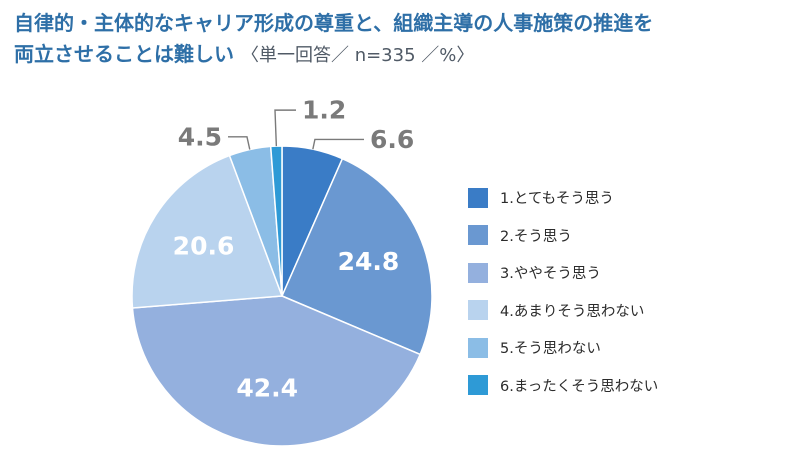 The width and height of the screenshot is (790, 462). What do you see at coordinates (392, 139) in the screenshot?
I see `value-label-1: 6.6` at bounding box center [392, 139].